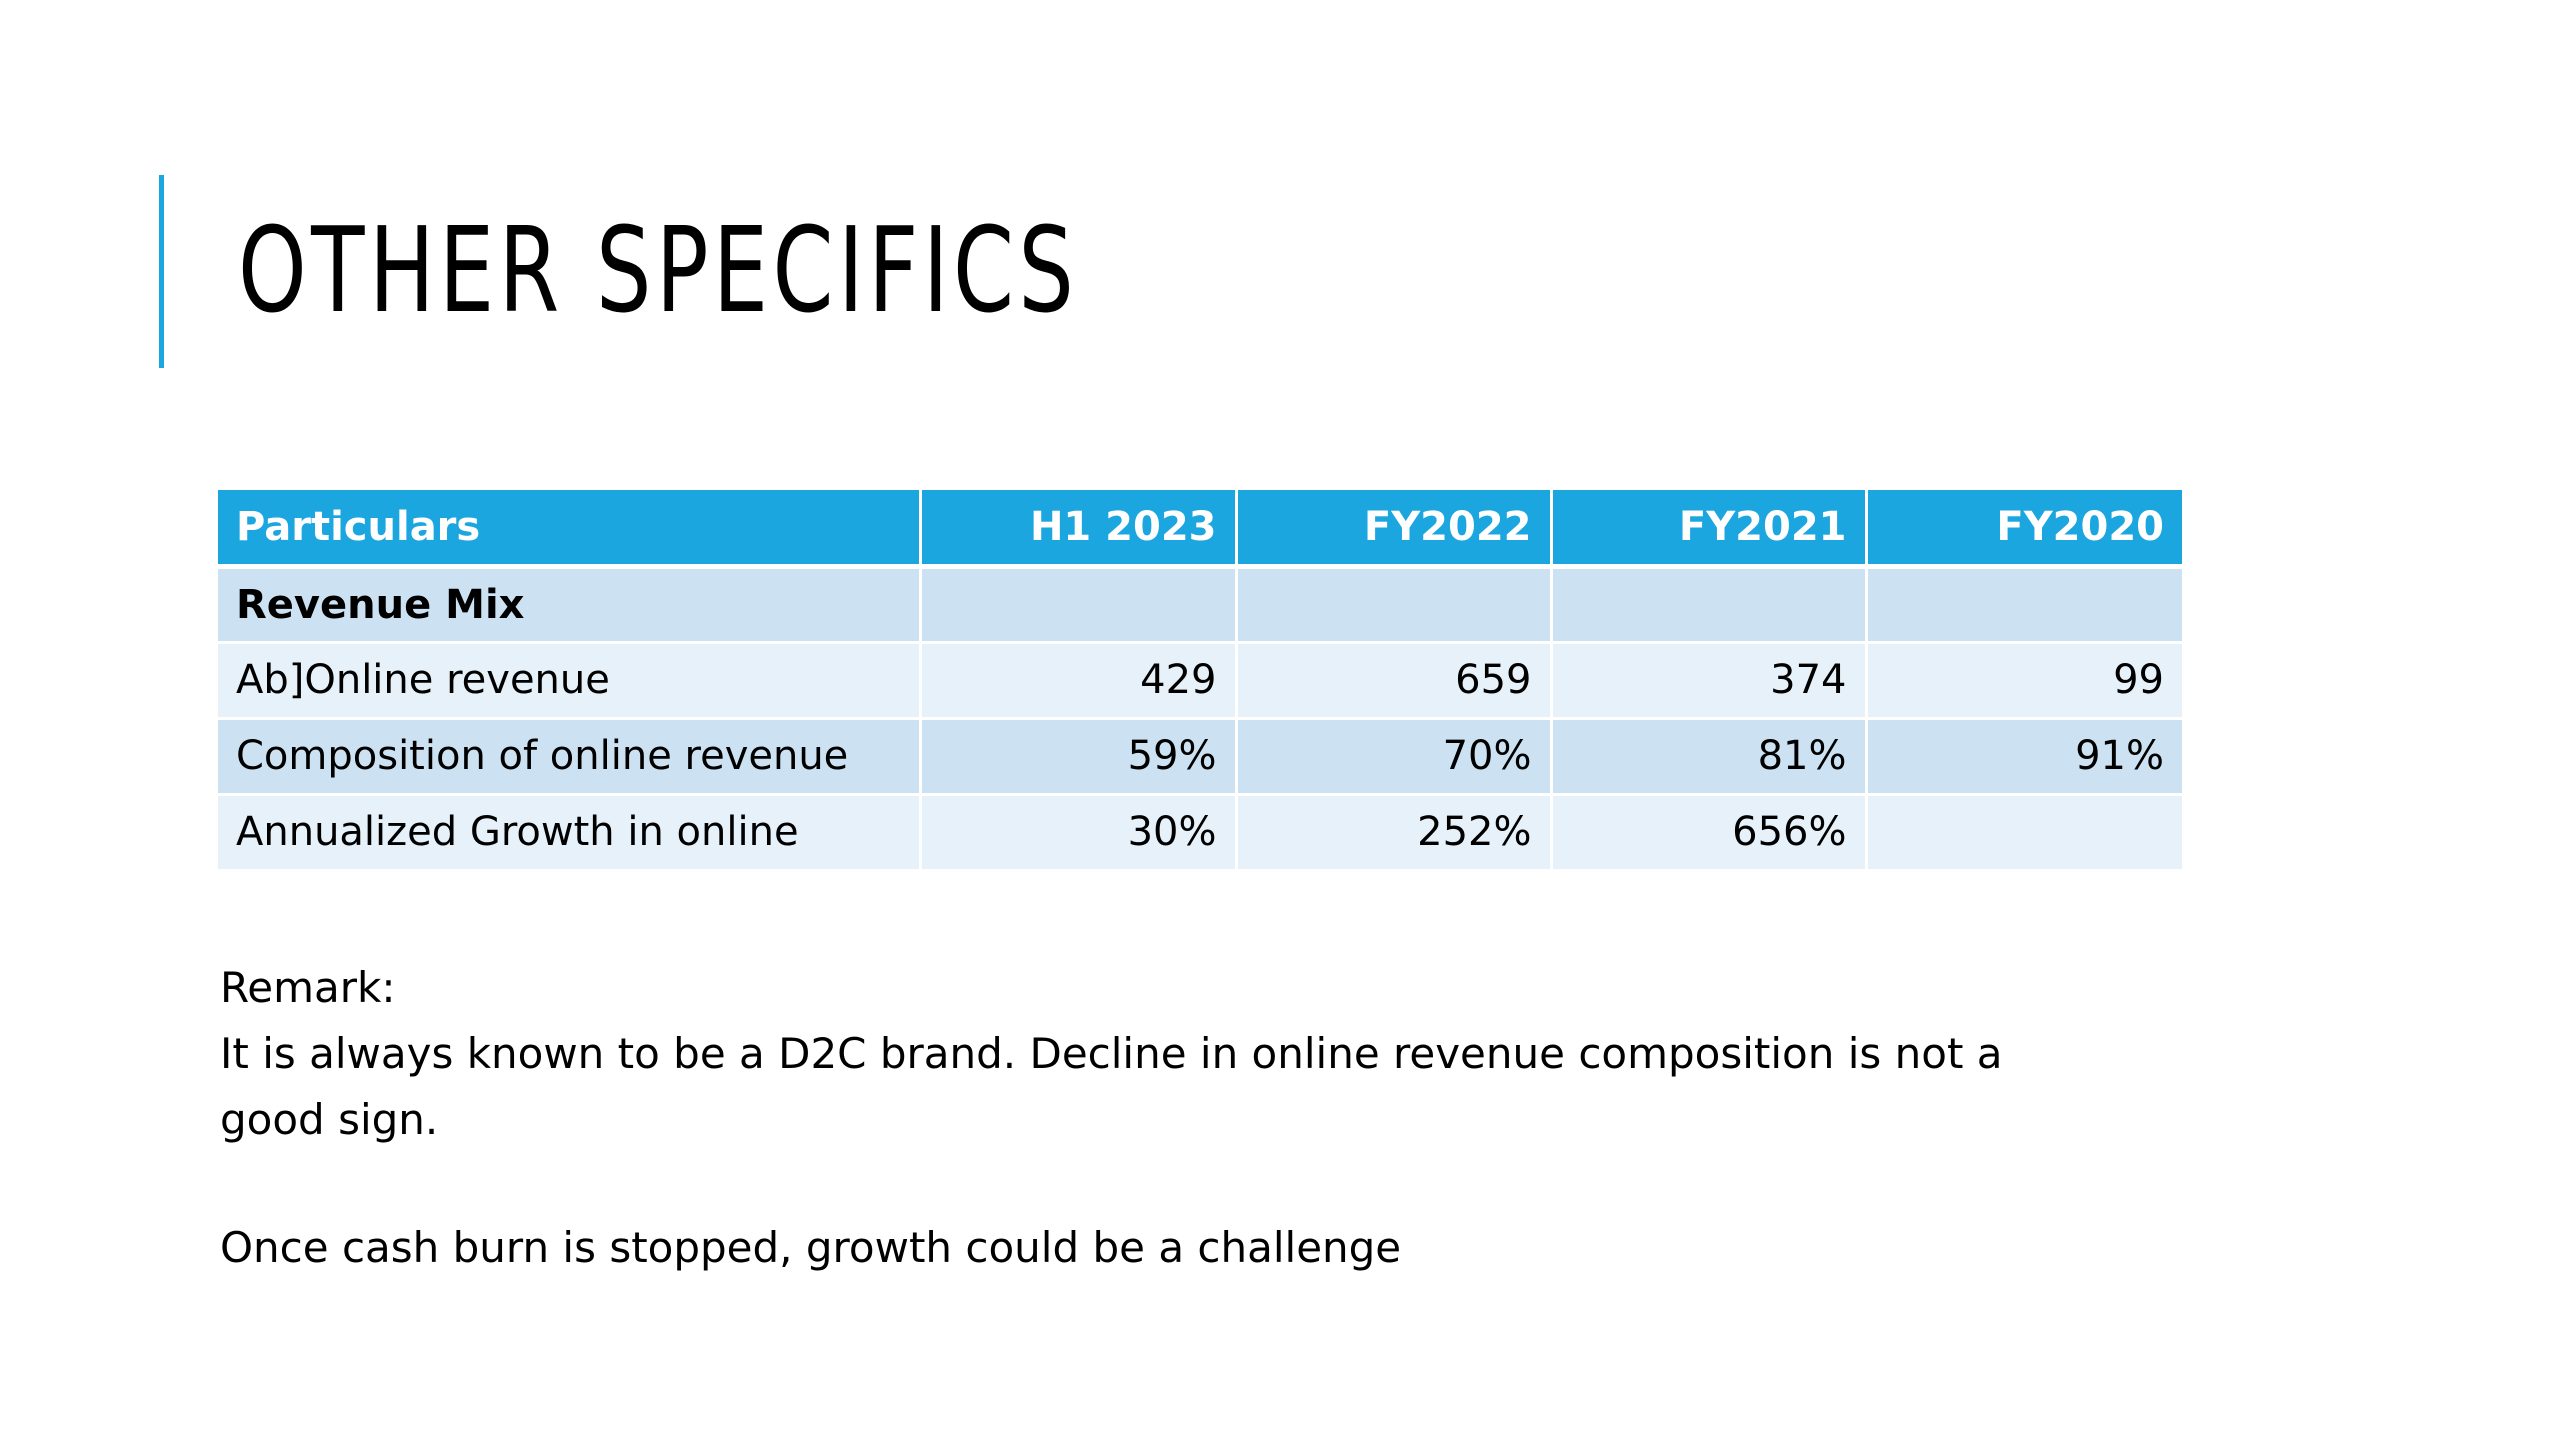 The image size is (2560, 1440). I want to click on remark-heading: Remark:, so click(308, 987).